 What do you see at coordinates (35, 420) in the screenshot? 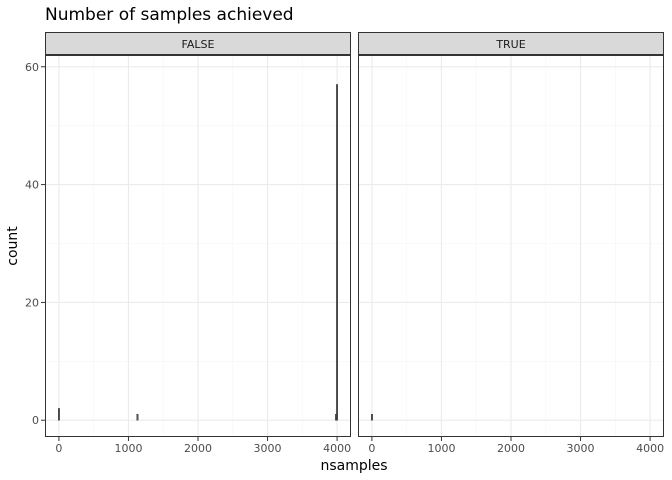
I see `y-tick-label: 0` at bounding box center [35, 420].